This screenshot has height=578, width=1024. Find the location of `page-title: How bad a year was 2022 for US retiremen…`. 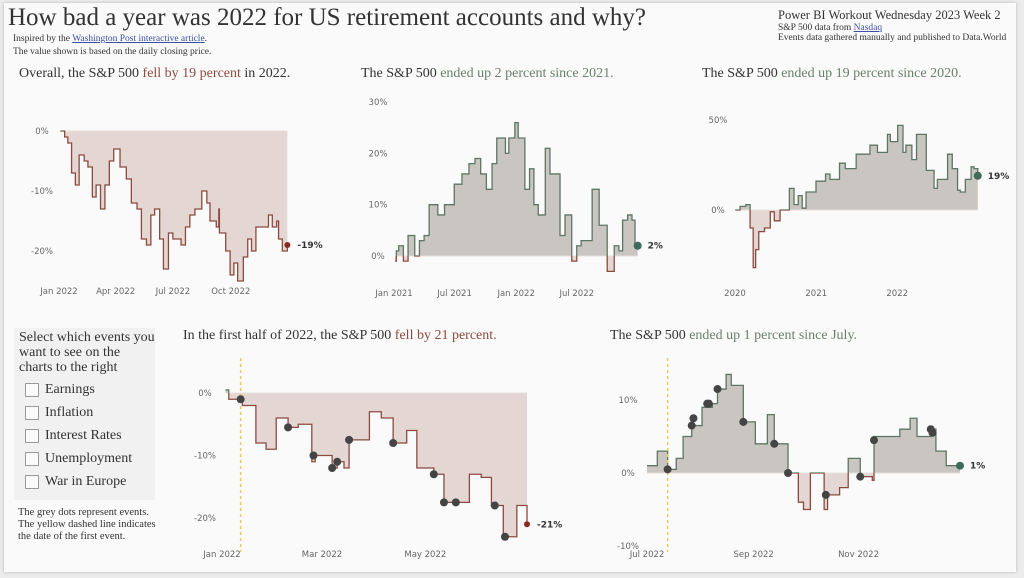

page-title: How bad a year was 2022 for US retiremen… is located at coordinates (327, 17).